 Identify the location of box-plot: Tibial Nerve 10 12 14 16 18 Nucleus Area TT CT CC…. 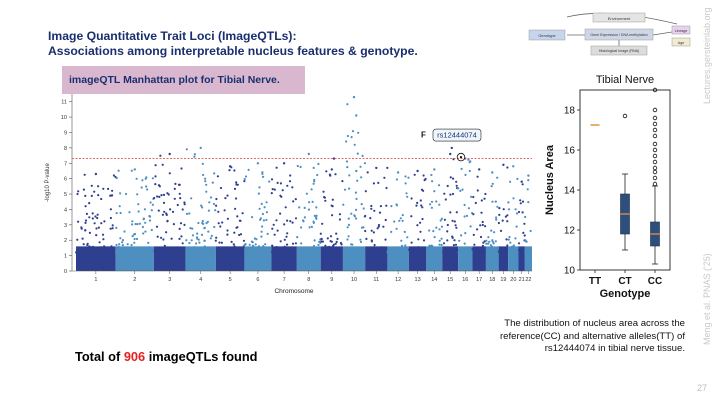
(607, 187).